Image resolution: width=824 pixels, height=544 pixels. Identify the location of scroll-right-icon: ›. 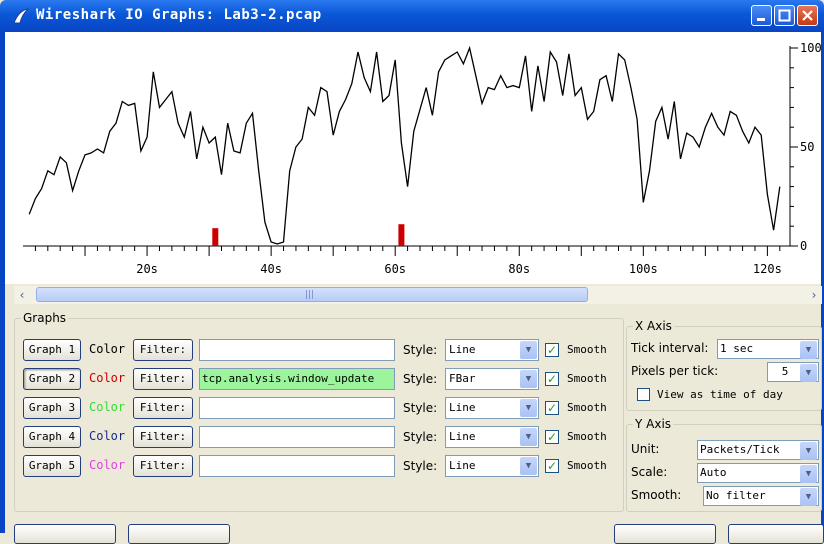
(814, 295).